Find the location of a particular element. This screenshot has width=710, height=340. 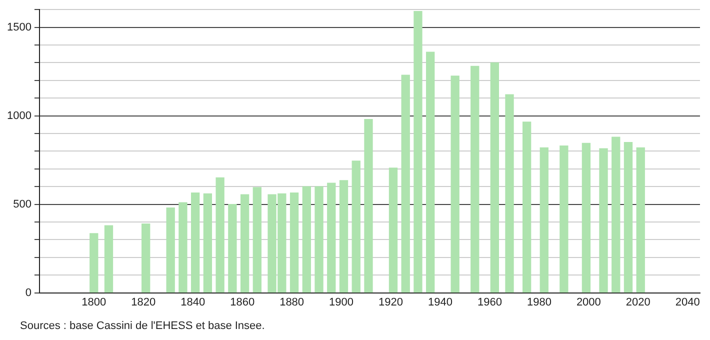

x-tick-label: 1980 is located at coordinates (539, 302).